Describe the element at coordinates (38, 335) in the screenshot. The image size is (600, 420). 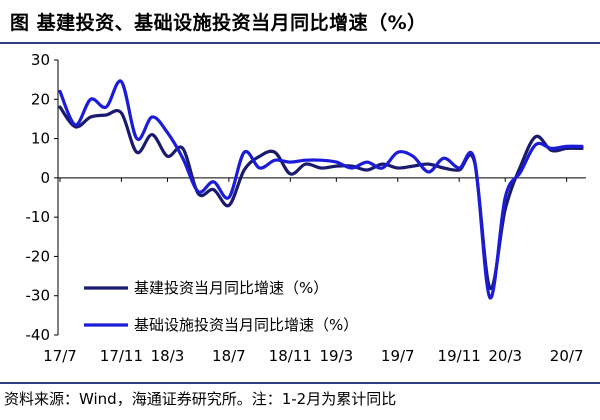
I see `y-tick-label: -40` at that location.